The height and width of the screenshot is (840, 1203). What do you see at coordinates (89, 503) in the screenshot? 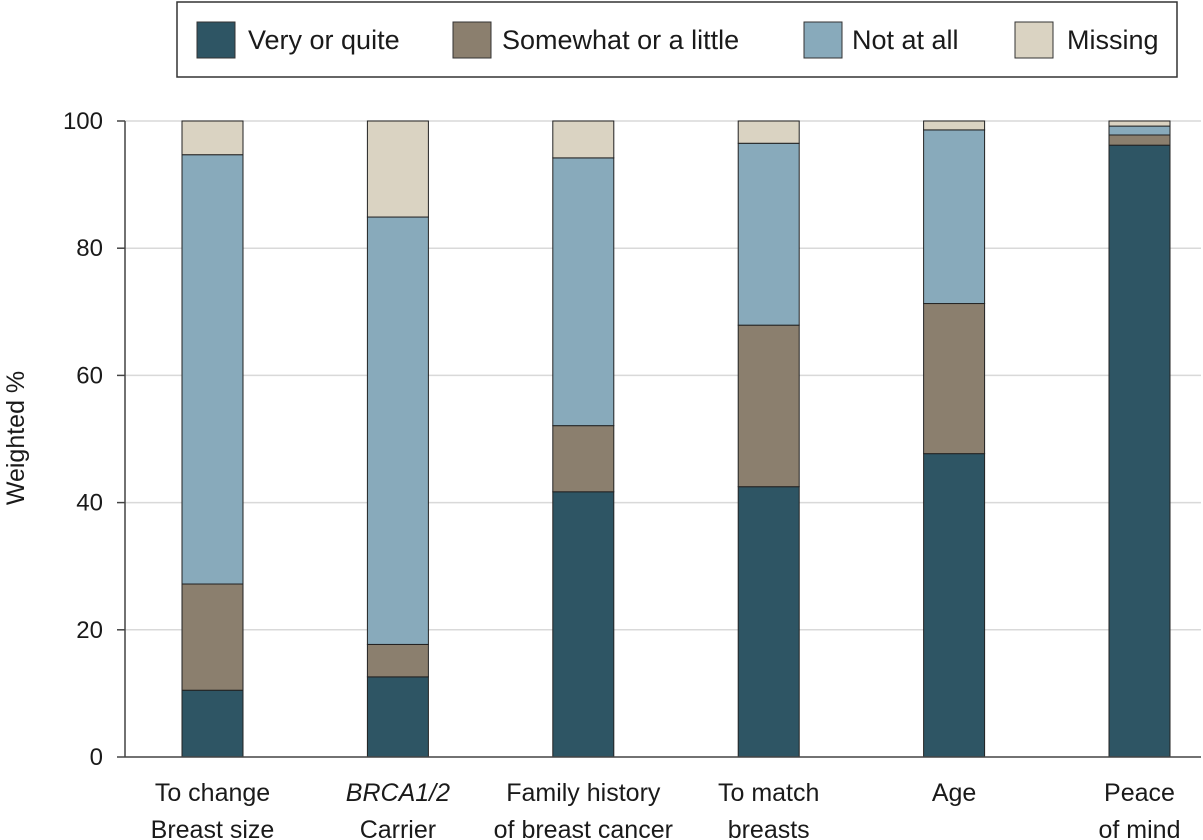
I see `y-tick-label-40: 40` at bounding box center [89, 503].